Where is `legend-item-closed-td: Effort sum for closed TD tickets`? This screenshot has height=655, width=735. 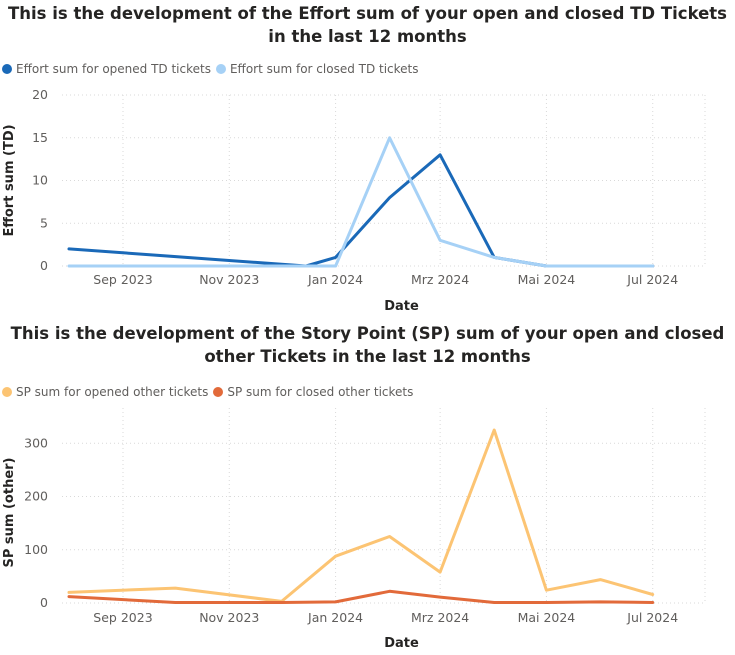 legend-item-closed-td: Effort sum for closed TD tickets is located at coordinates (317, 69).